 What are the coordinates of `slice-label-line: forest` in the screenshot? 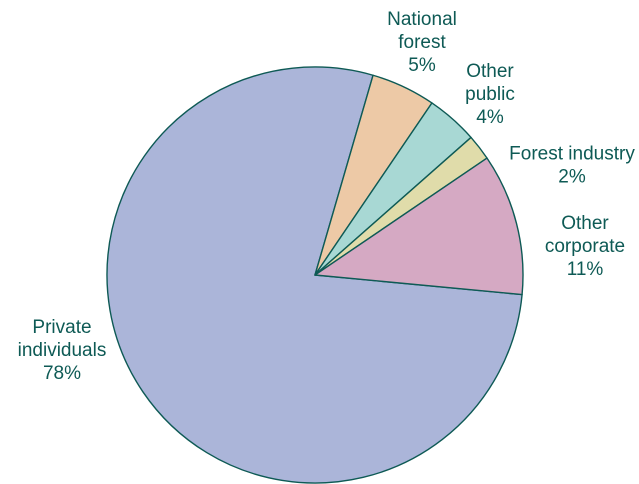 It's located at (422, 42).